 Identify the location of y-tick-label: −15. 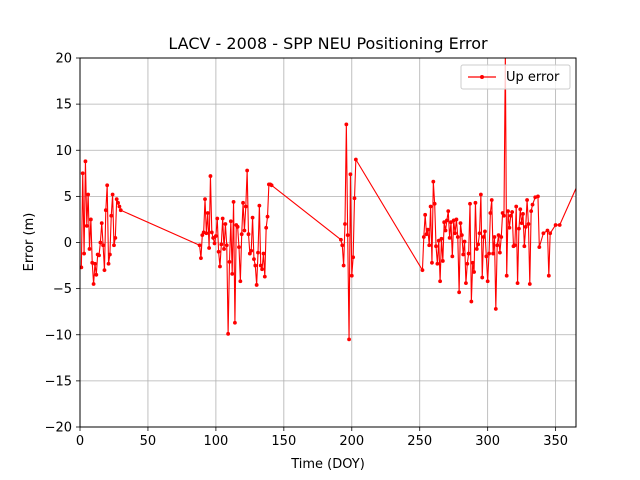
(58, 381).